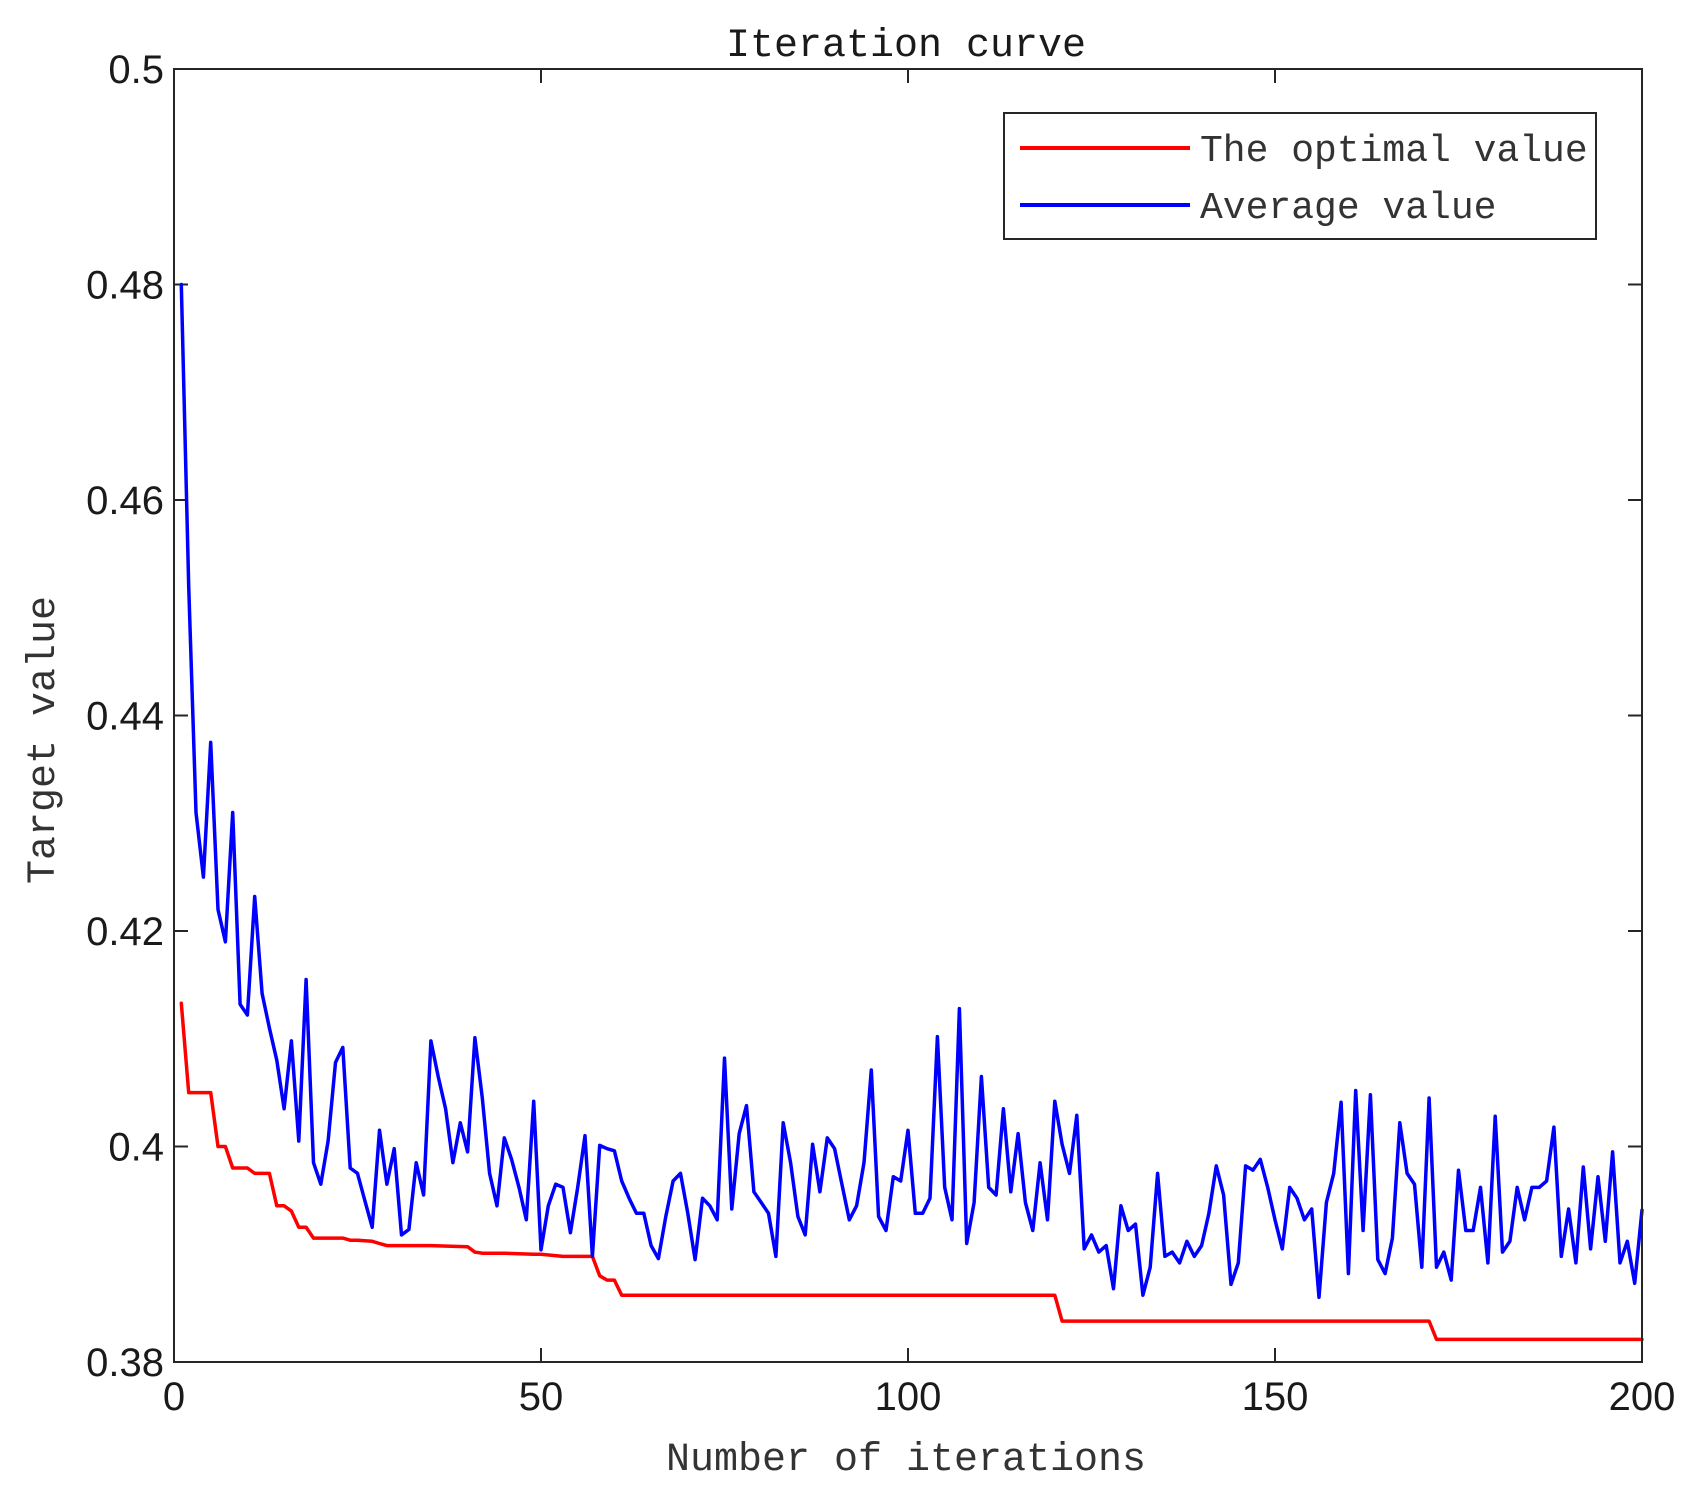 The image size is (1689, 1497). Describe the element at coordinates (44, 740) in the screenshot. I see `y-axis-label: Target value` at that location.